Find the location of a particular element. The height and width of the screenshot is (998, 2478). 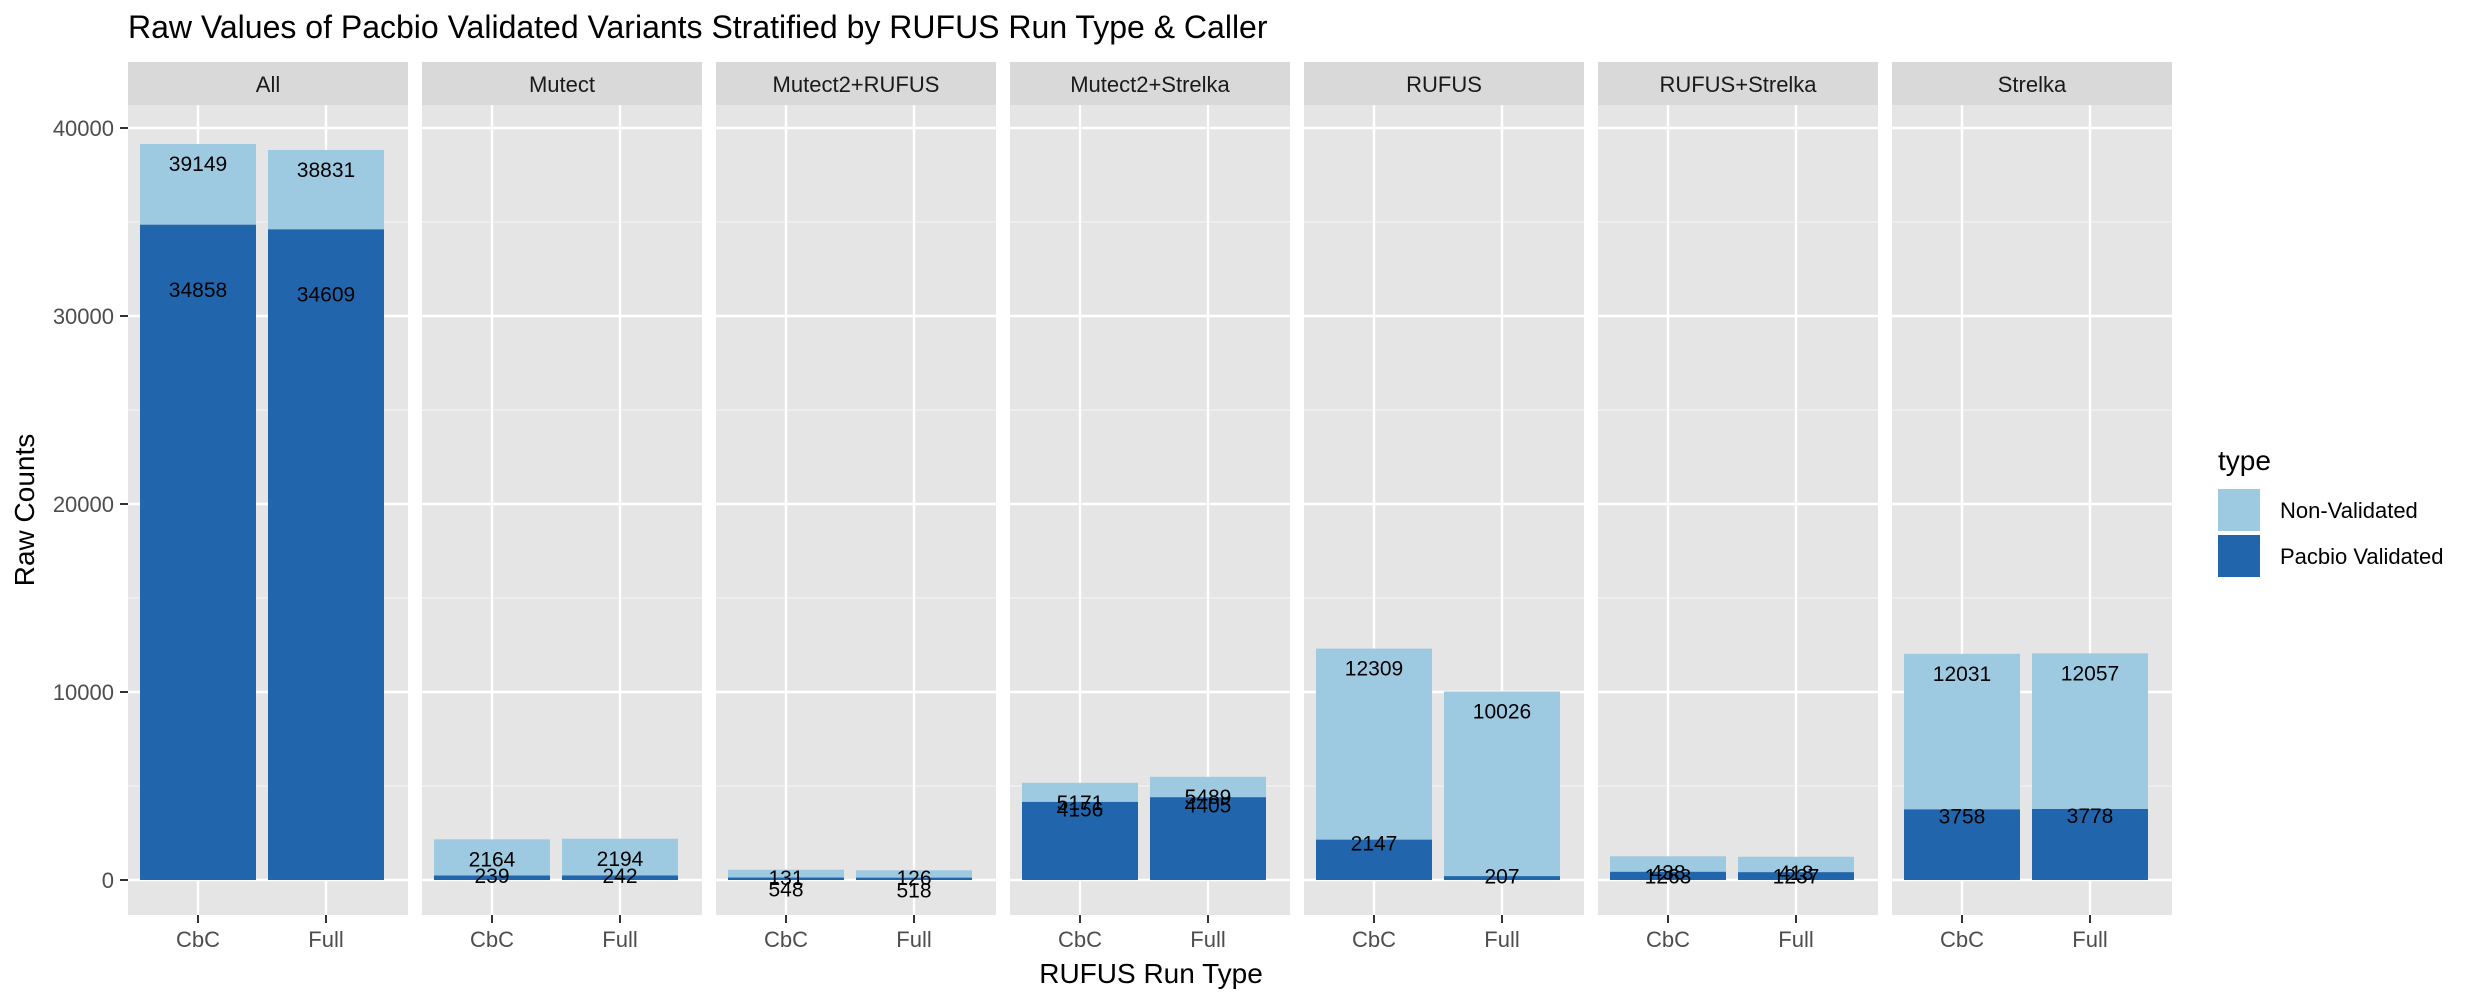

data-label-validated: 239 is located at coordinates (491, 876).